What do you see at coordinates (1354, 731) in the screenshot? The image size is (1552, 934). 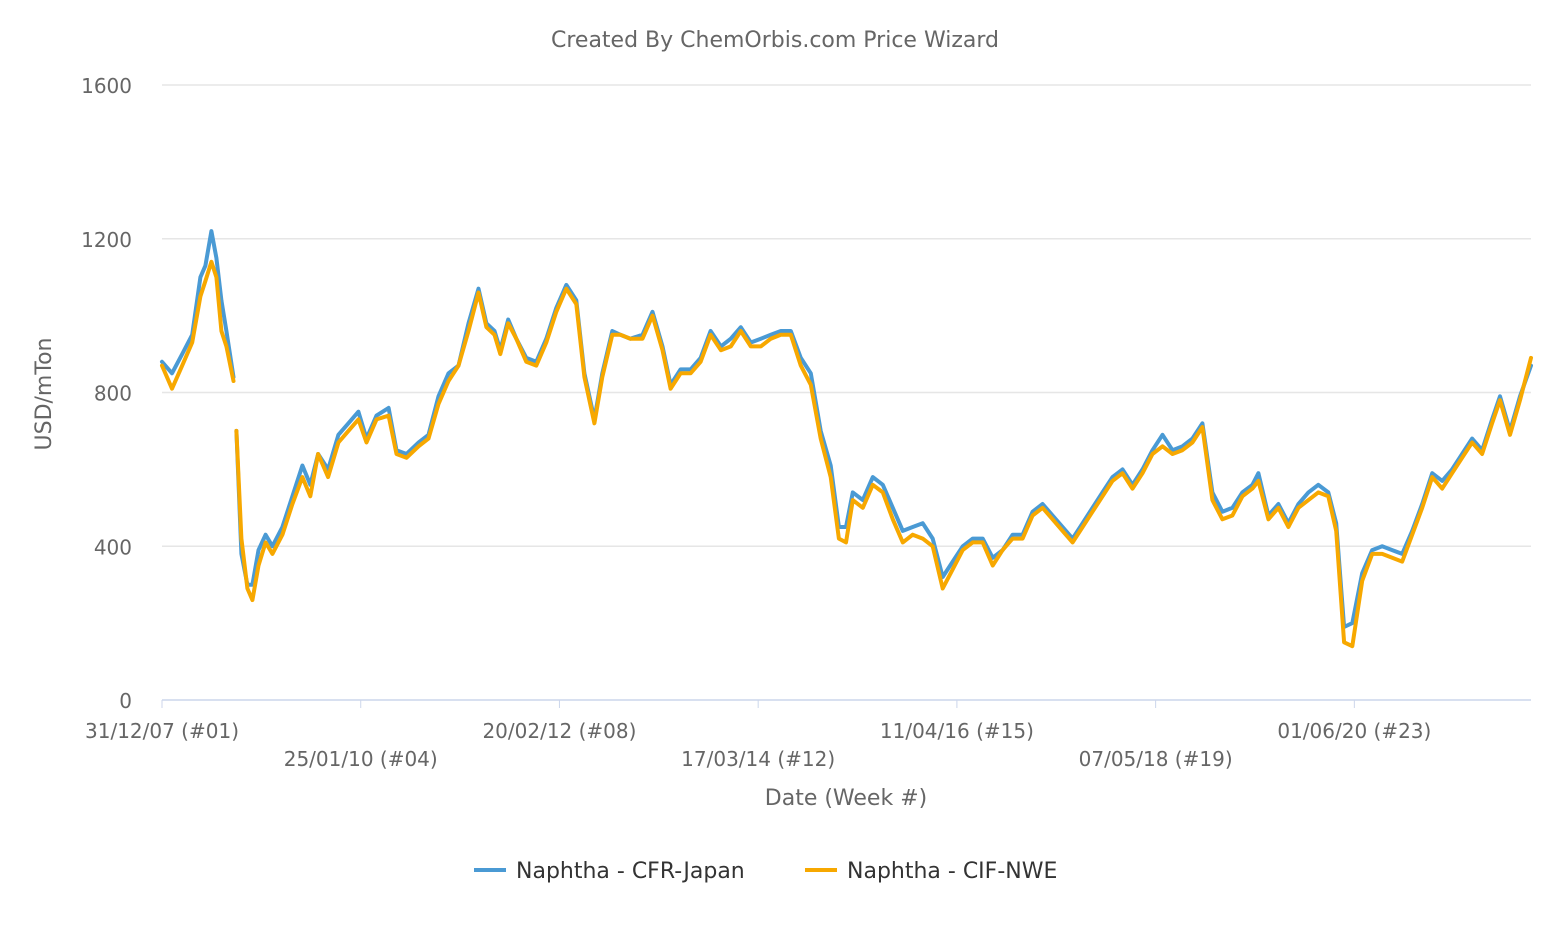 I see `x-tick-label: 01/06/20 (#23)` at bounding box center [1354, 731].